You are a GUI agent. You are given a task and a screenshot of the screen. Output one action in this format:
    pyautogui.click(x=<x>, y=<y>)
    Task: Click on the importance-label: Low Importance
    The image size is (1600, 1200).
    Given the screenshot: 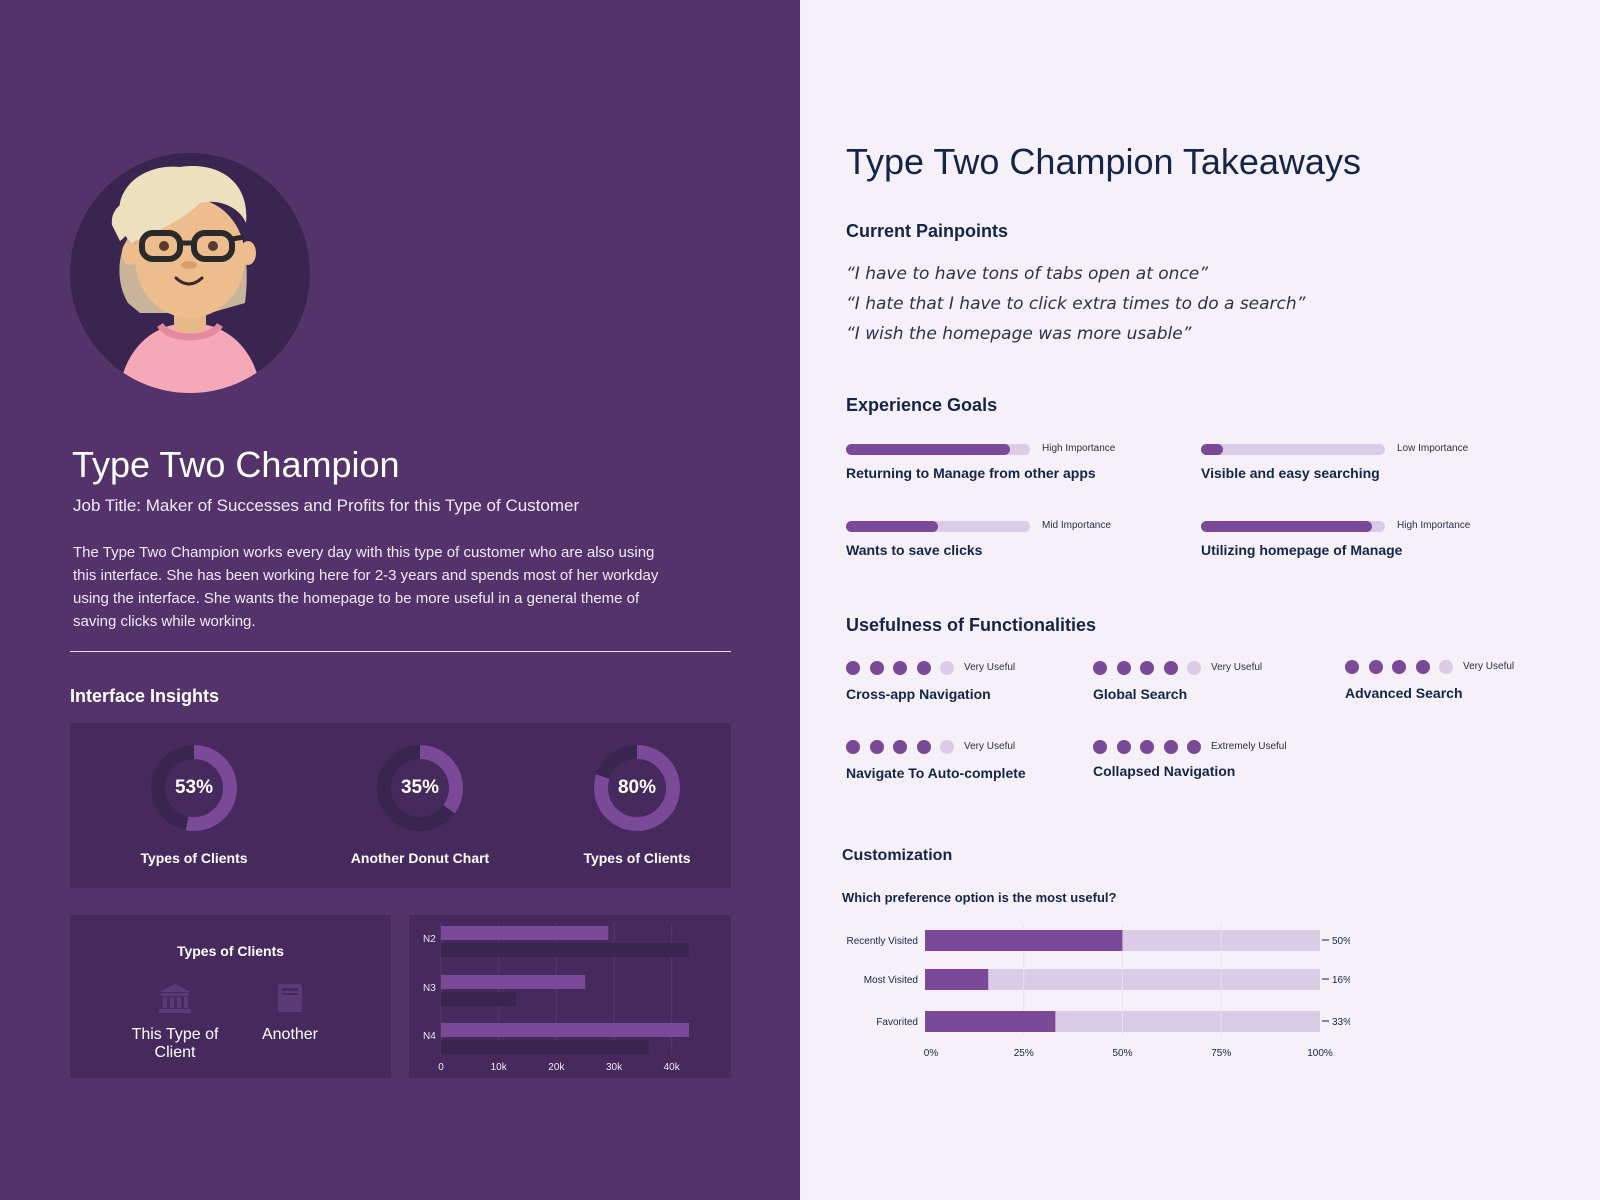 What is the action you would take?
    pyautogui.click(x=1433, y=448)
    